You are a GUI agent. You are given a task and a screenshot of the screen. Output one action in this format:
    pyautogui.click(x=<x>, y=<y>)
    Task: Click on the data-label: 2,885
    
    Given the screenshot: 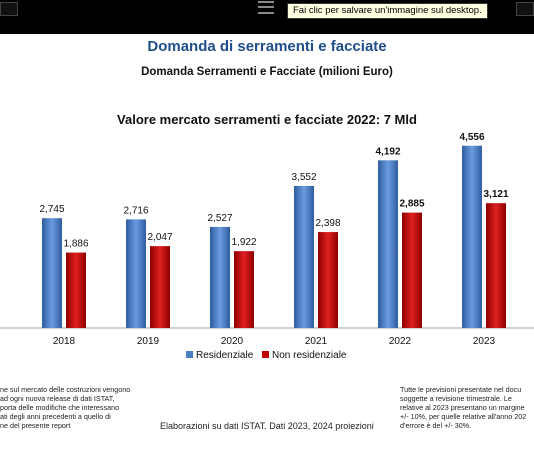 What is the action you would take?
    pyautogui.click(x=411, y=204)
    